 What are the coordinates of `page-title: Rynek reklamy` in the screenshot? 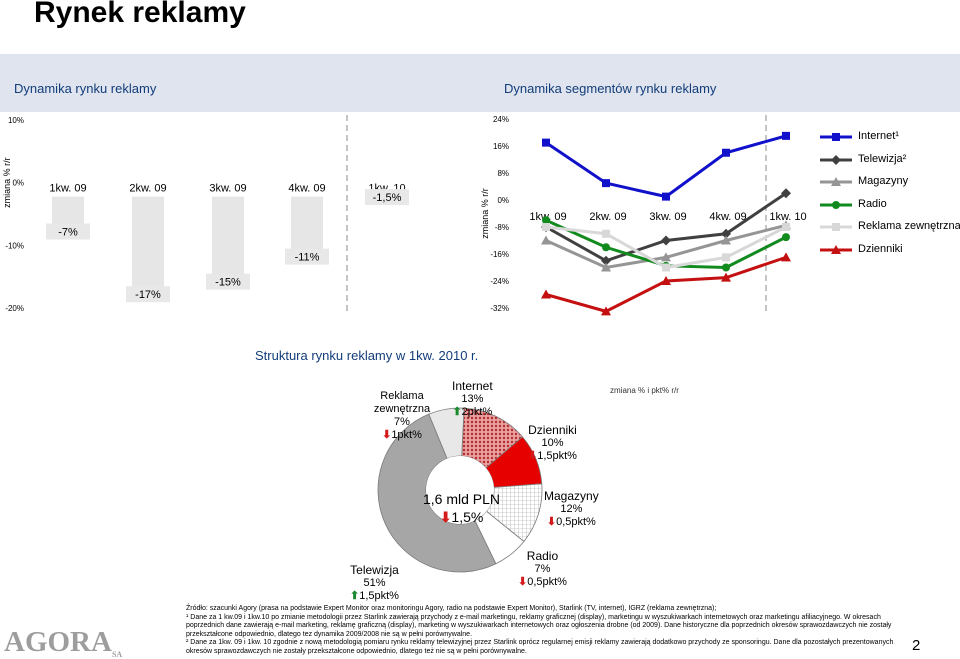 It's located at (140, 14).